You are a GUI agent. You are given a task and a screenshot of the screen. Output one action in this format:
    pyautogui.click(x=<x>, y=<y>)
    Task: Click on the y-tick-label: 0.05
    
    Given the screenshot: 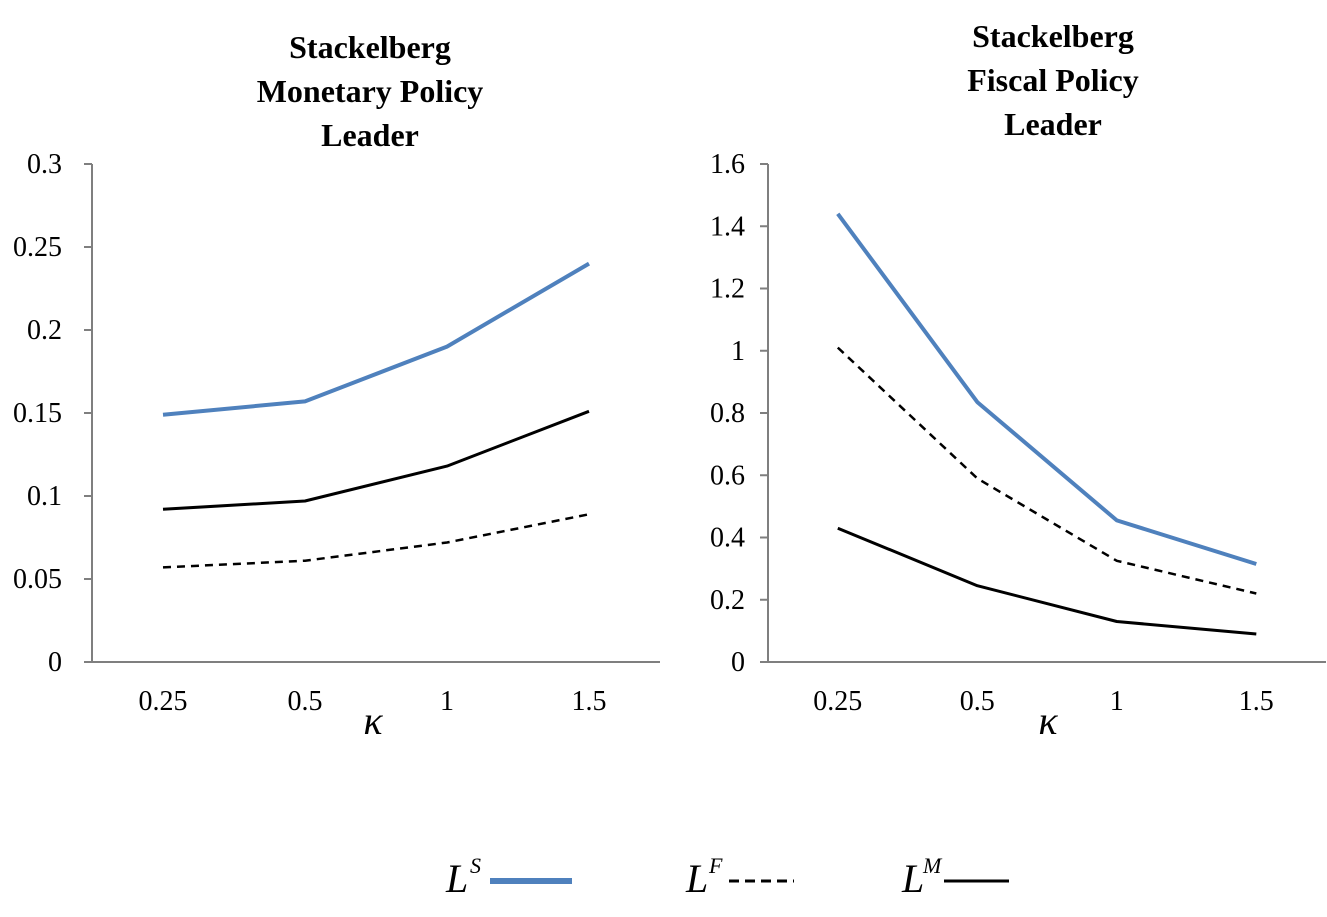 What is the action you would take?
    pyautogui.click(x=37, y=579)
    